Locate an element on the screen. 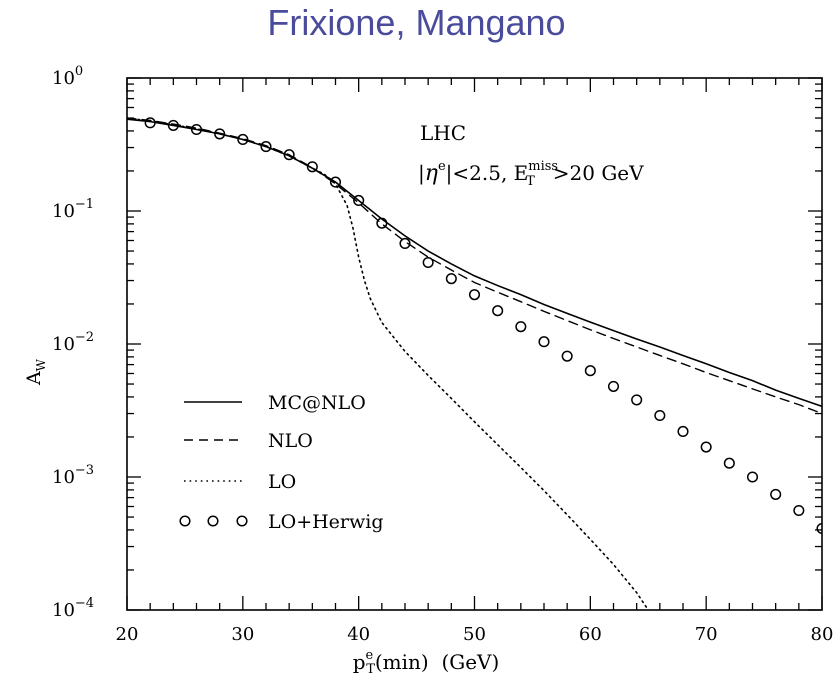 Image resolution: width=833 pixels, height=681 pixels. x-axis-label-p: p is located at coordinates (359, 662).